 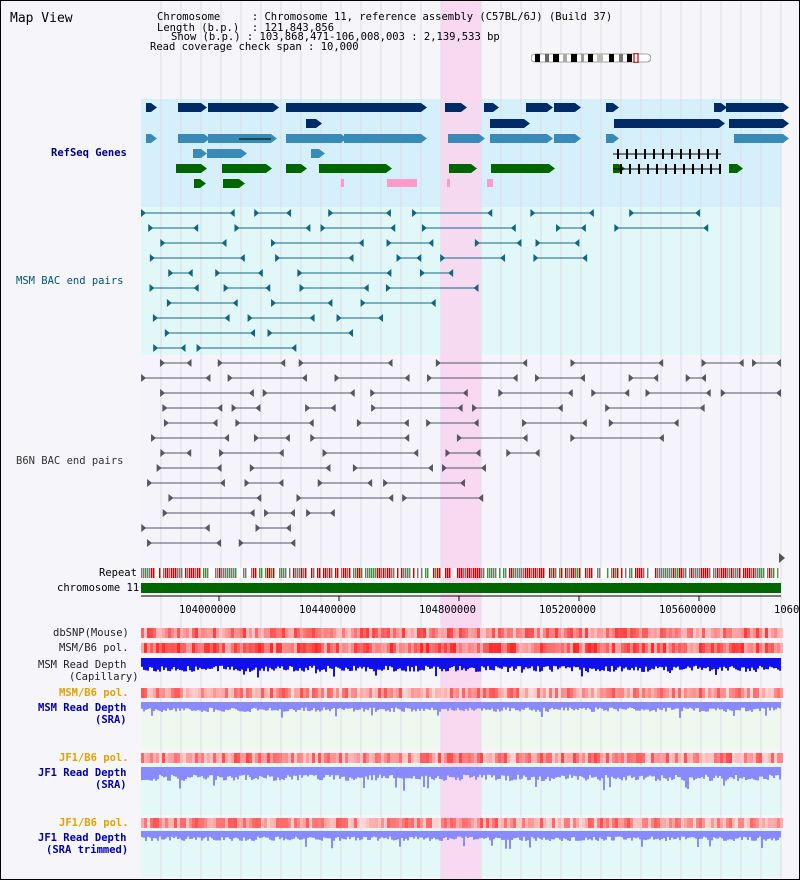 I want to click on track-label-msm-b6-pol-2: MSM/B6 pol., so click(x=94, y=693).